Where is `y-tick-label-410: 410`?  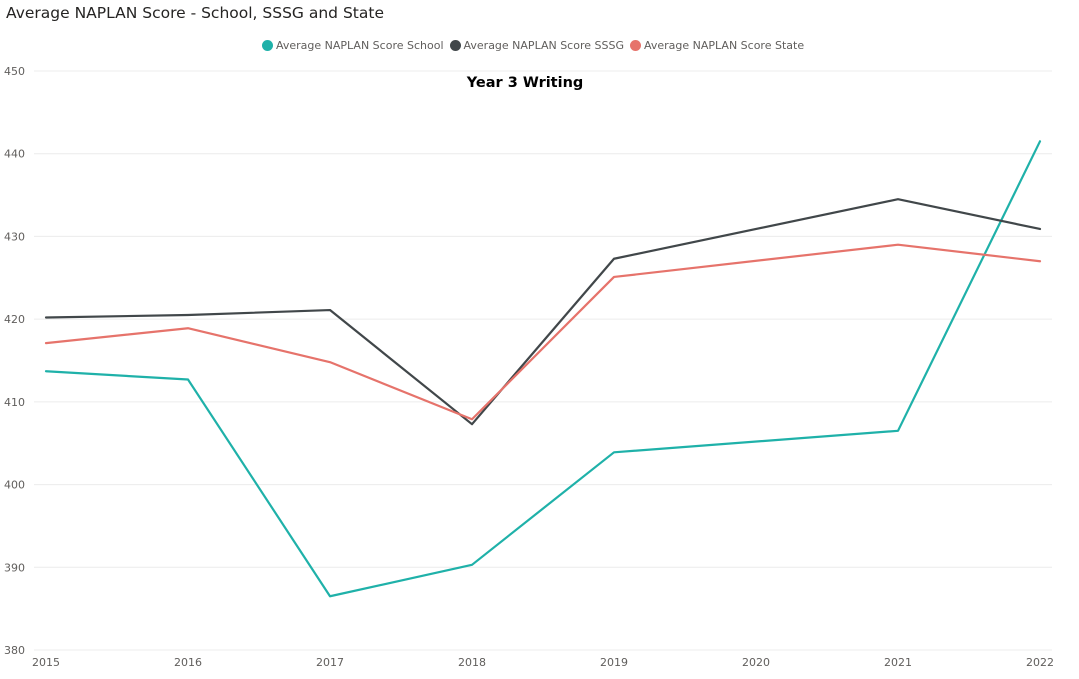 y-tick-label-410: 410 is located at coordinates (14, 402).